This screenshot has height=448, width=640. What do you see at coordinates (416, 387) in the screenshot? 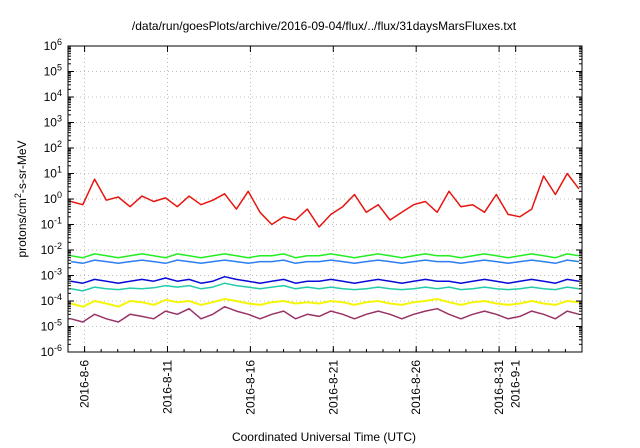
I see `x-tick-label: 2016-8-26` at bounding box center [416, 387].